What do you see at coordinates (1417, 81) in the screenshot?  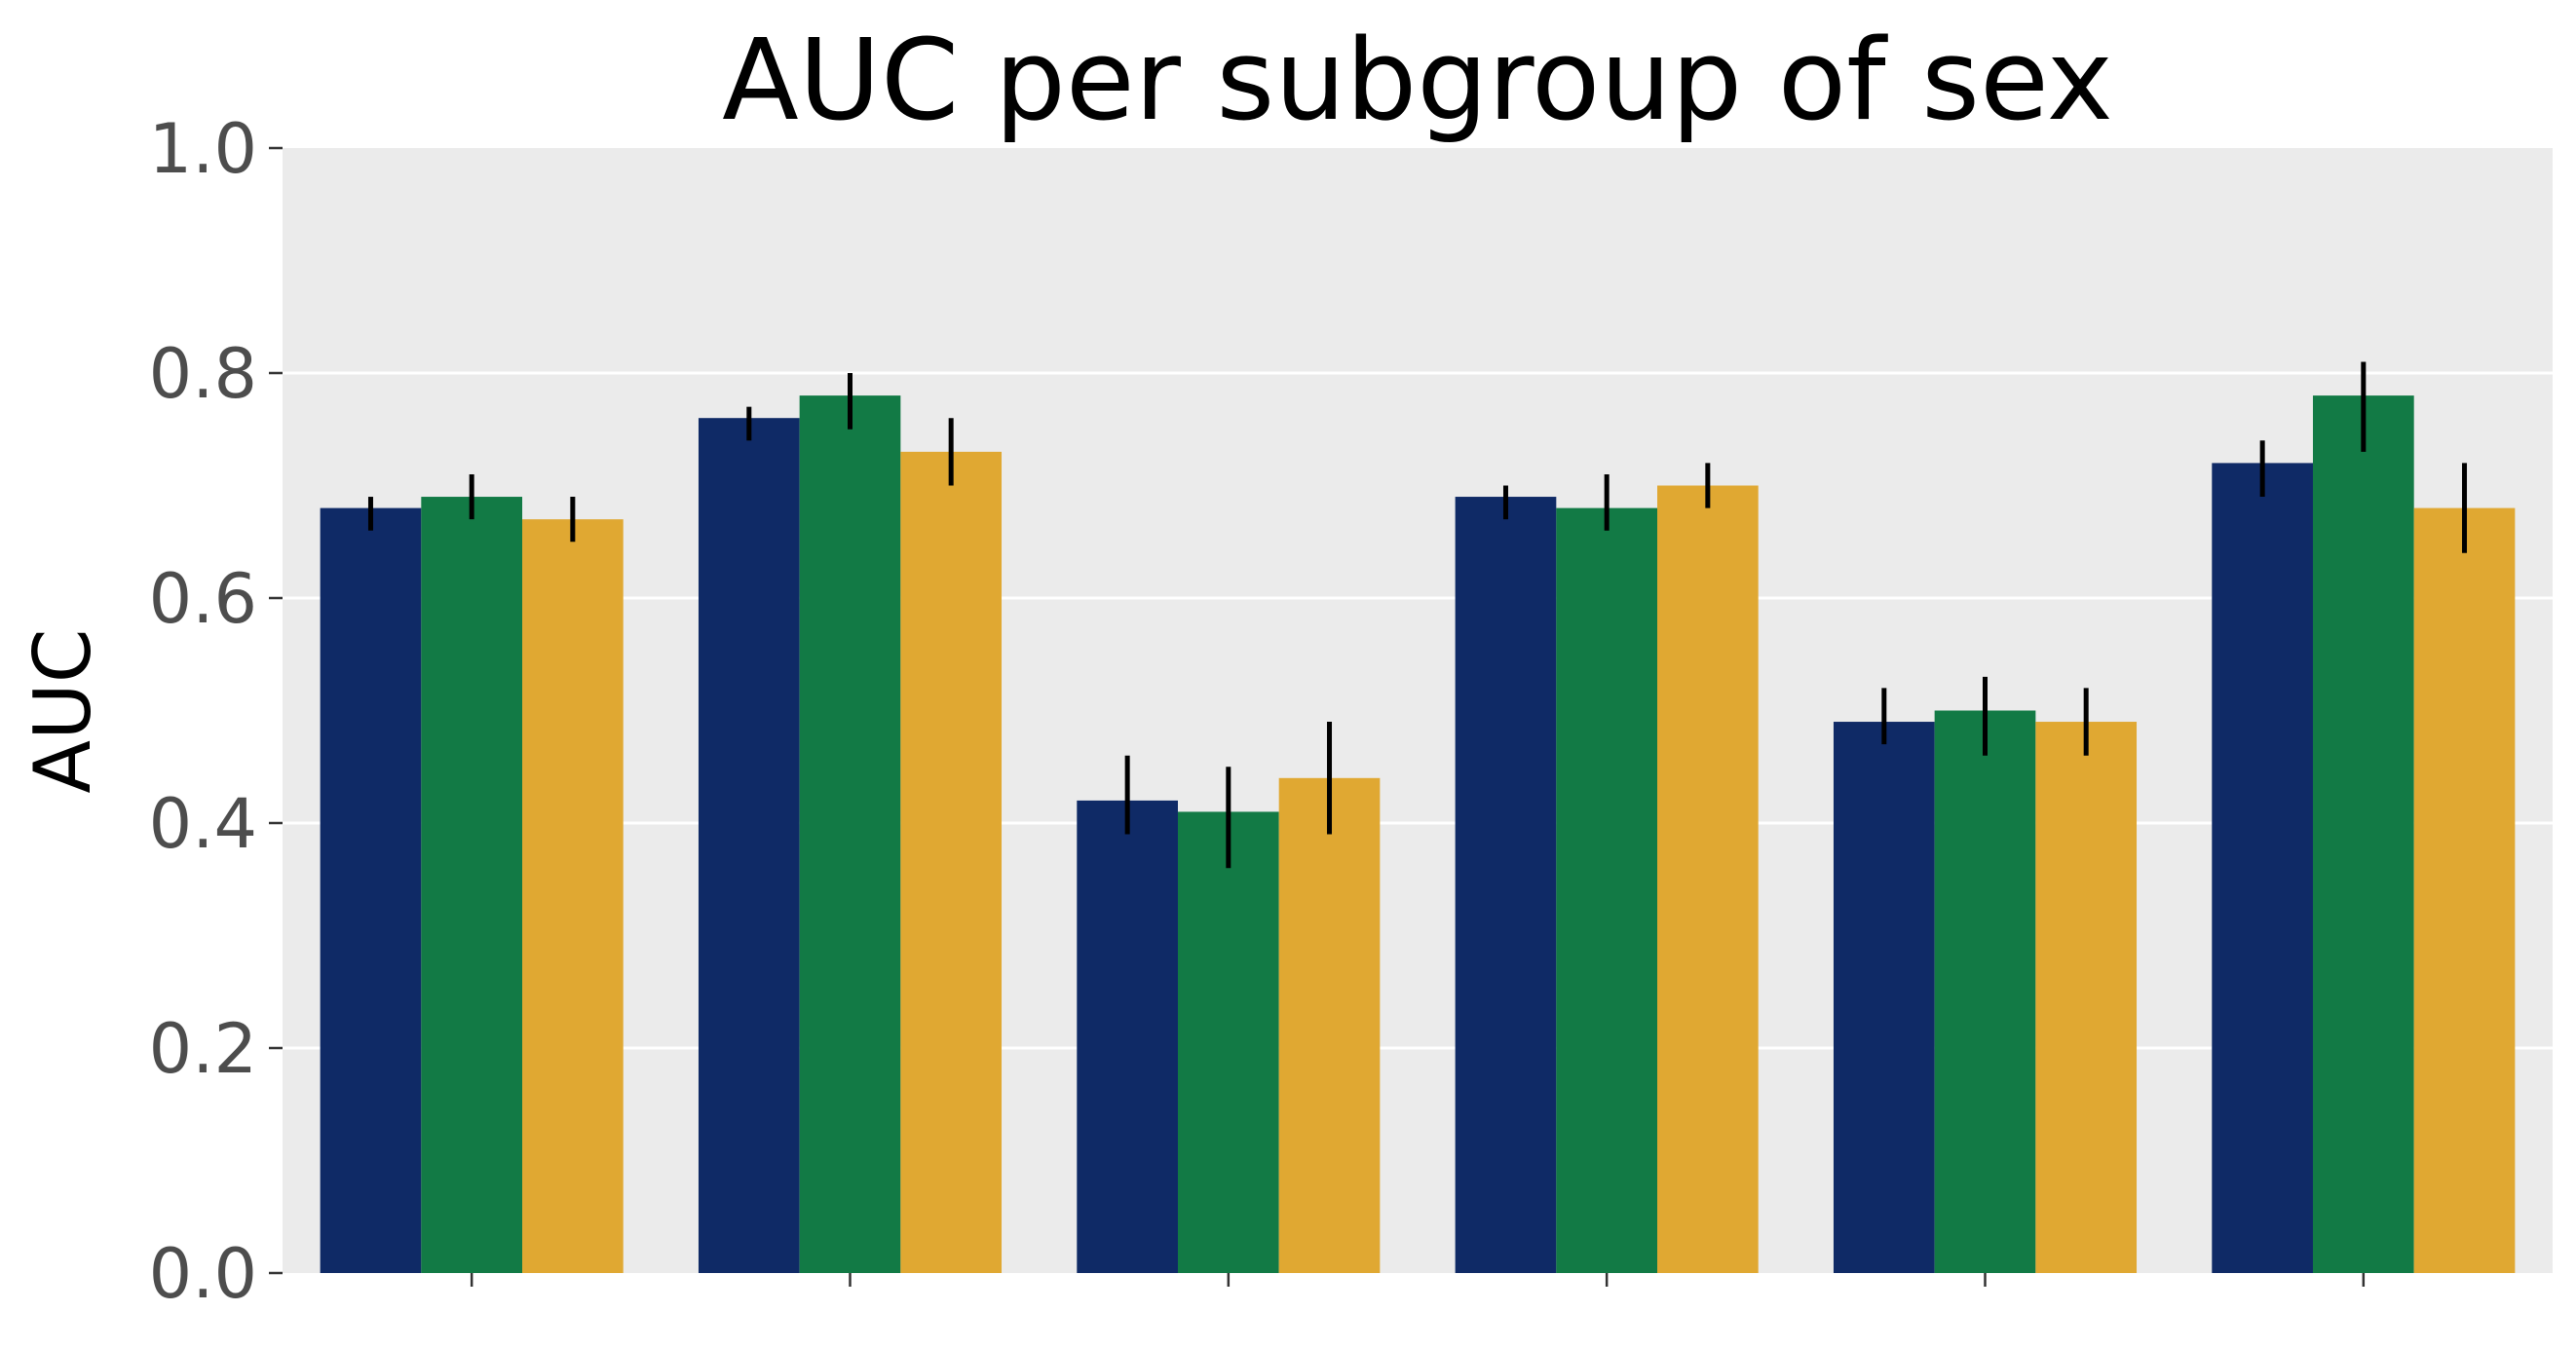 I see `chart-title: AUC per subgroup of sex` at bounding box center [1417, 81].